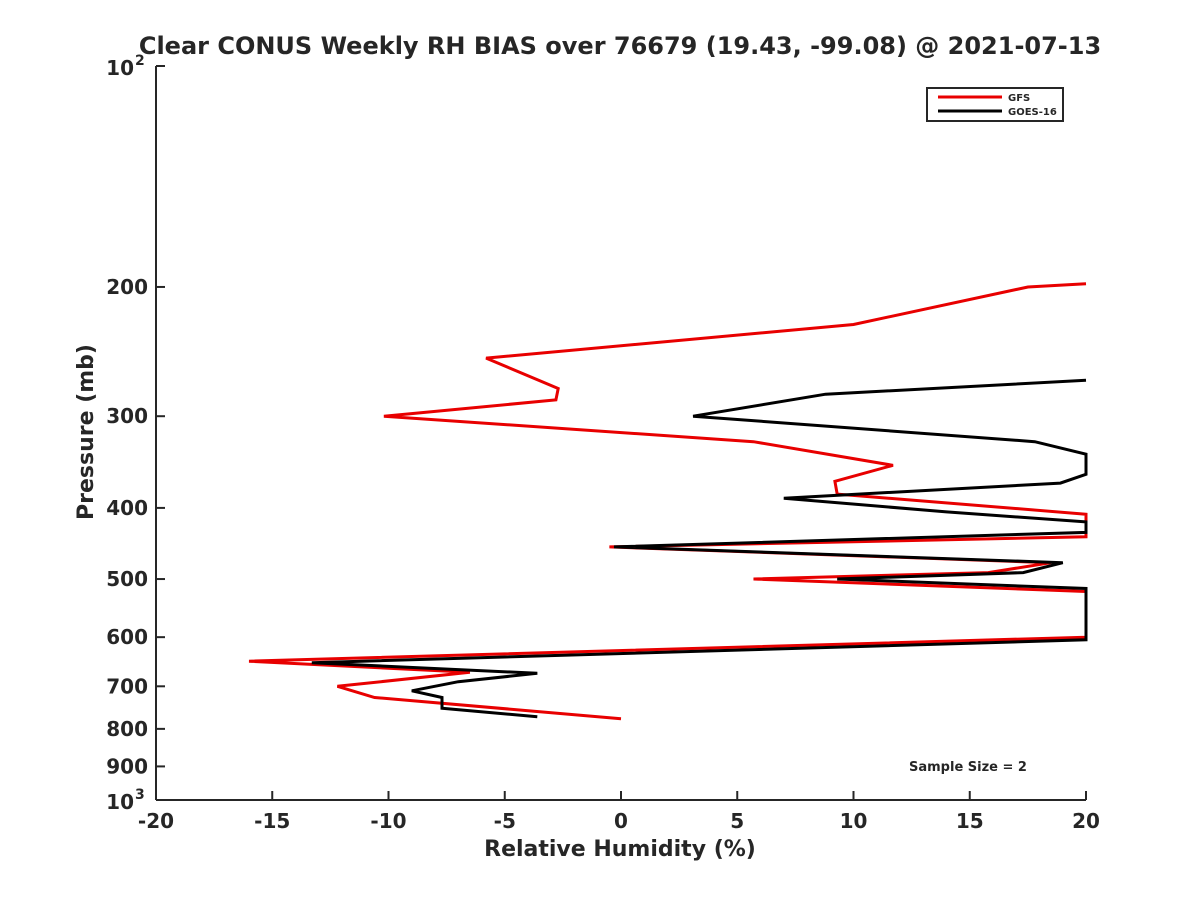 This screenshot has height=900, width=1200. What do you see at coordinates (140, 61) in the screenshot?
I see `y-tick-label-exponent: 2` at bounding box center [140, 61].